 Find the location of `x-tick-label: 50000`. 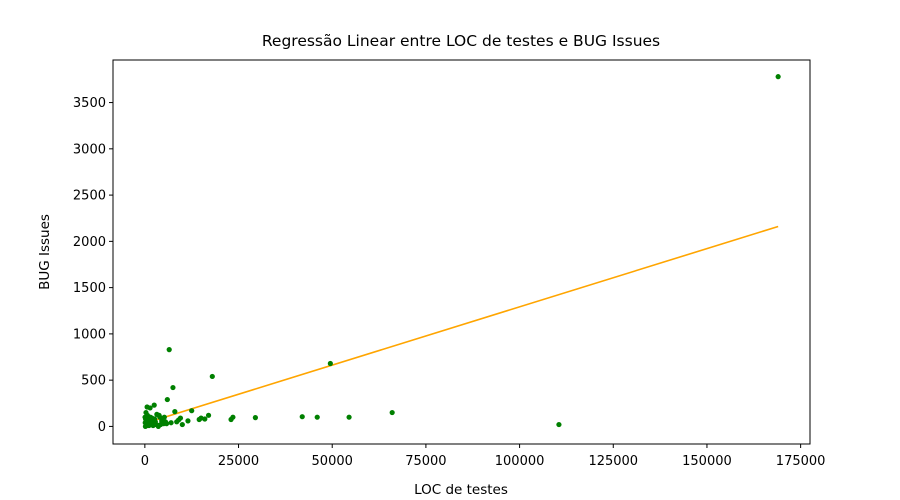

x-tick-label: 50000 is located at coordinates (332, 461).